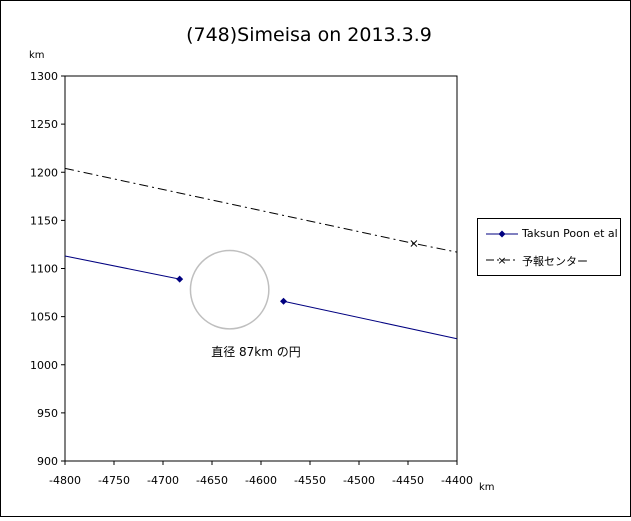  I want to click on legend-entry-forecast: × 予報センター, so click(549, 260).